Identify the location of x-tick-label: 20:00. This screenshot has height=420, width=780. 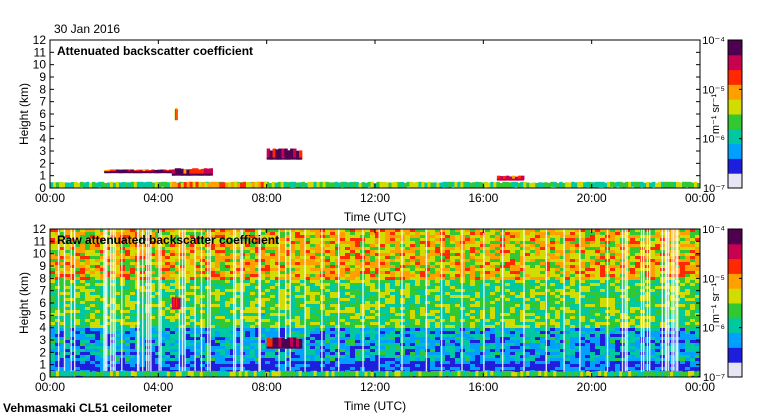
(592, 198).